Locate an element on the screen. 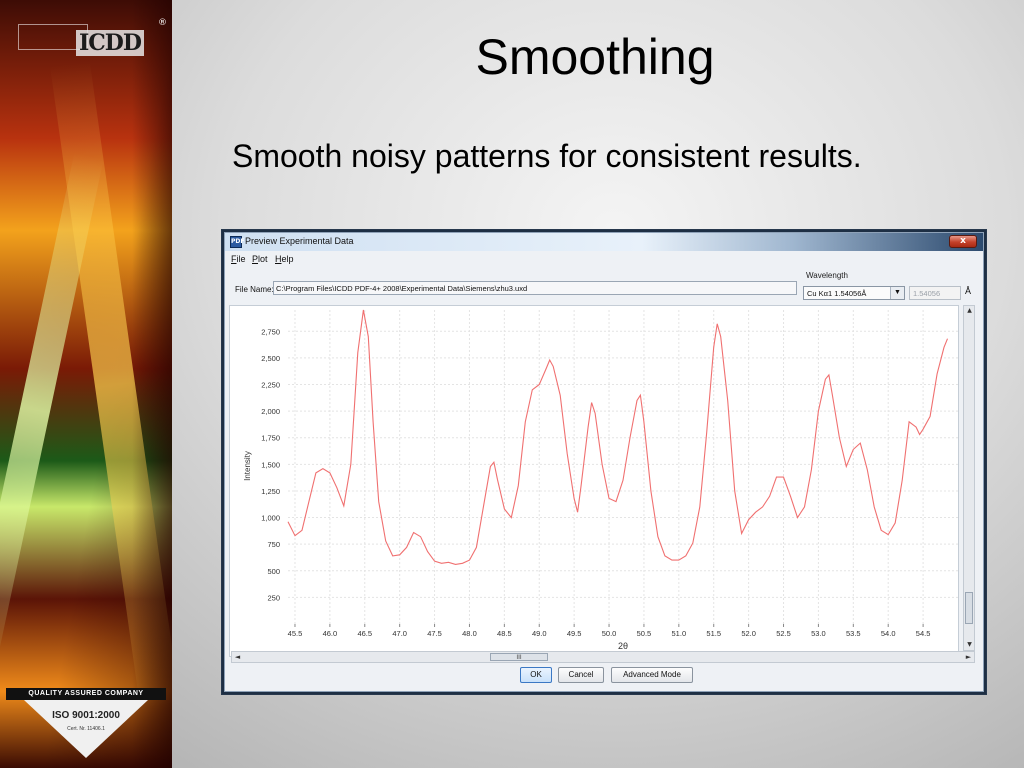  window-titlebar: PDF Preview Experimental Data x is located at coordinates (604, 242).